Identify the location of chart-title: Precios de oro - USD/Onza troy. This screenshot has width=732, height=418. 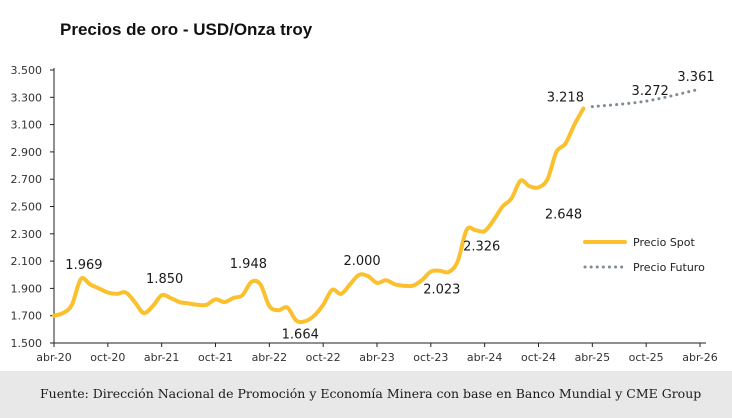
(186, 29).